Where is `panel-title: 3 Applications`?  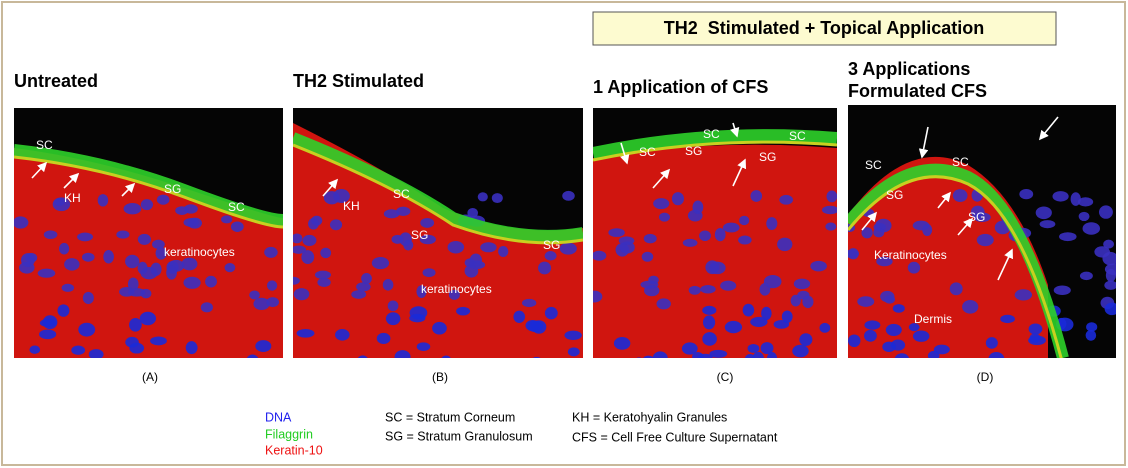 panel-title: 3 Applications is located at coordinates (909, 69).